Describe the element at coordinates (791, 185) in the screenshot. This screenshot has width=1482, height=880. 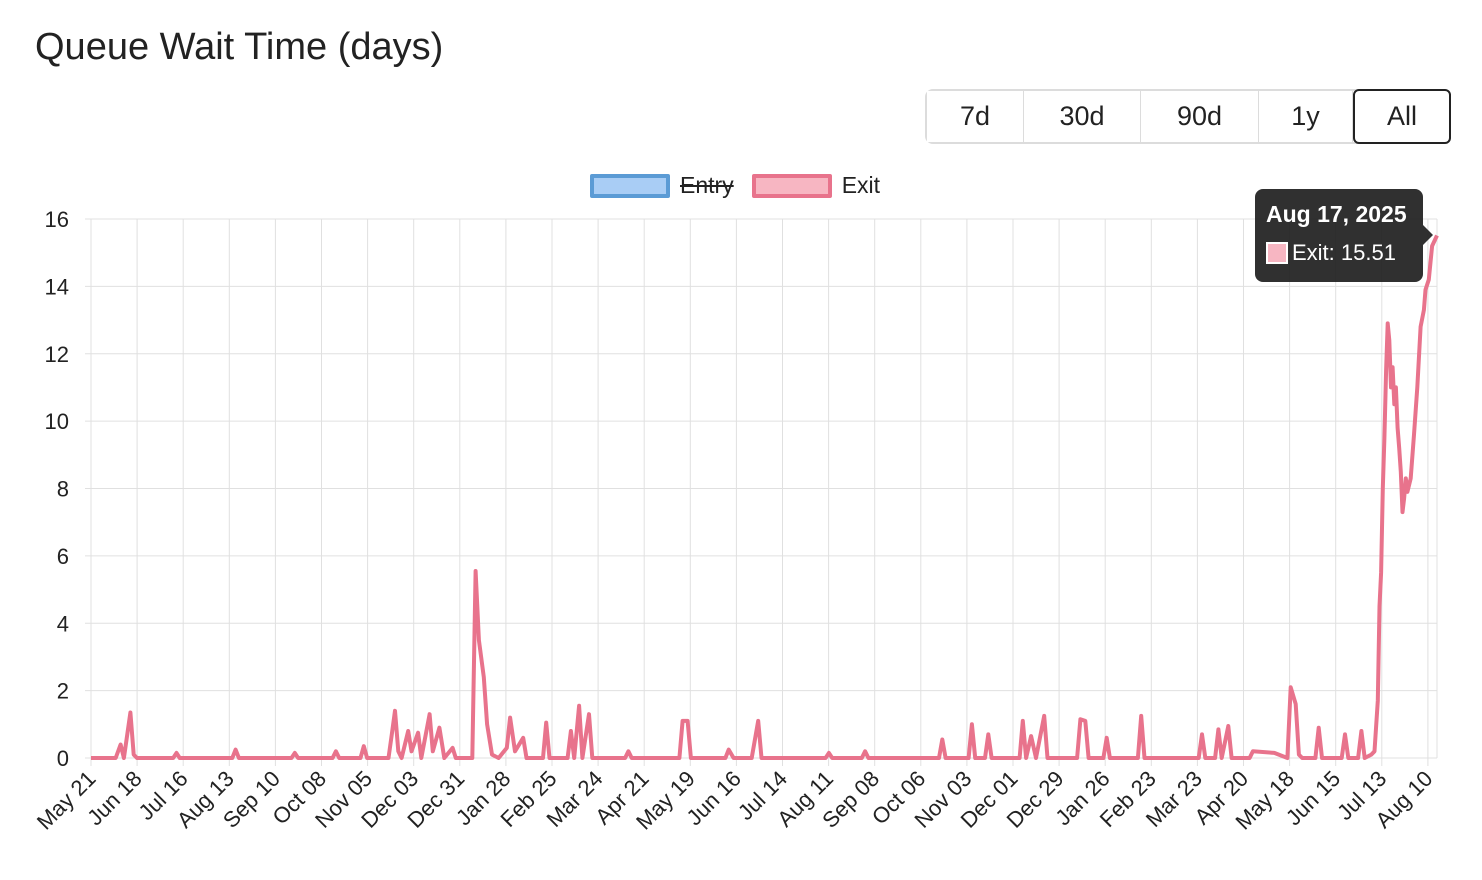
I see `legend-swatch-exit` at that location.